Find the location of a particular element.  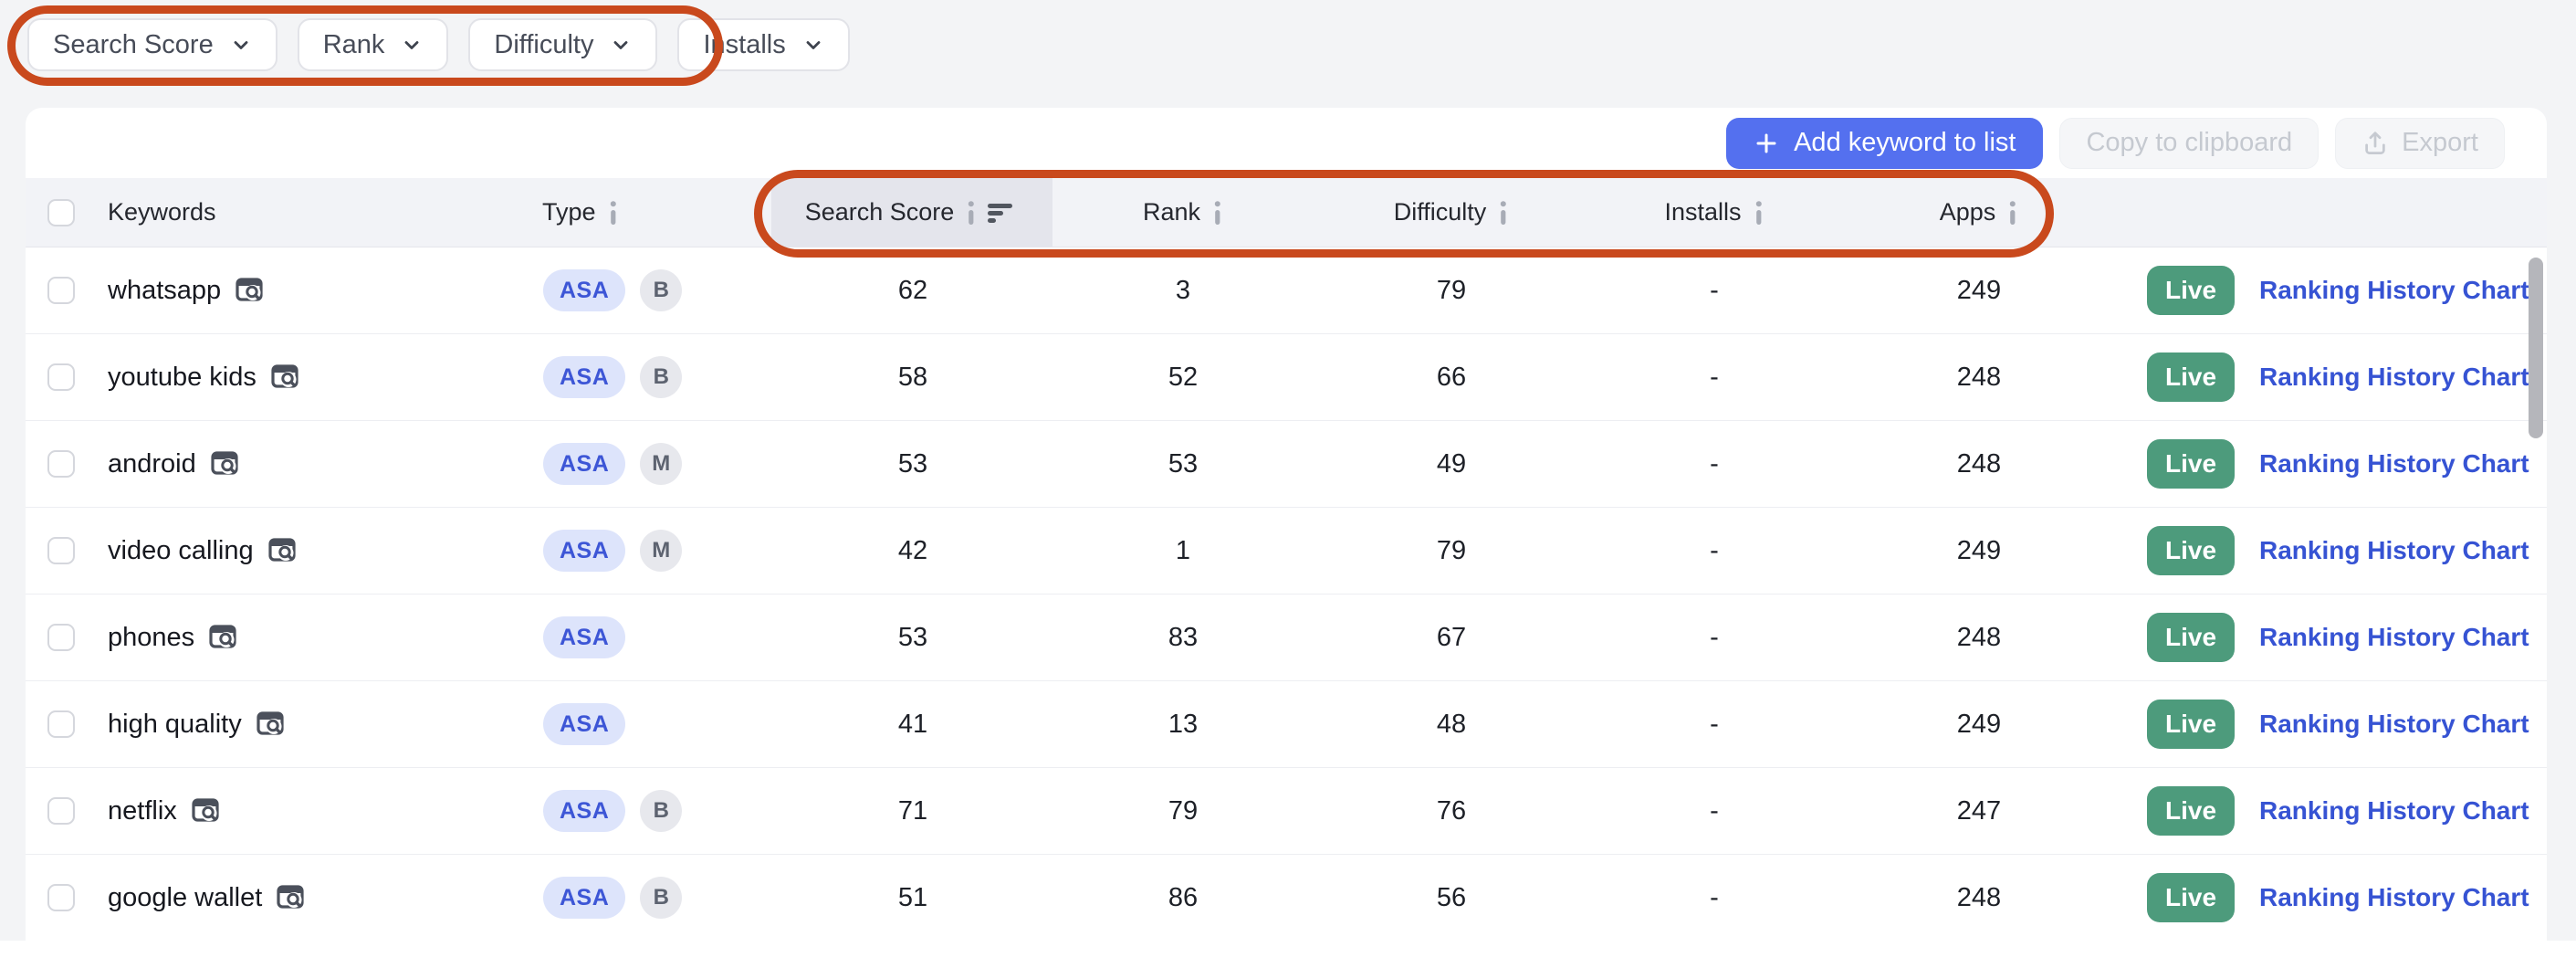

rank-value: 13 is located at coordinates (1184, 724).